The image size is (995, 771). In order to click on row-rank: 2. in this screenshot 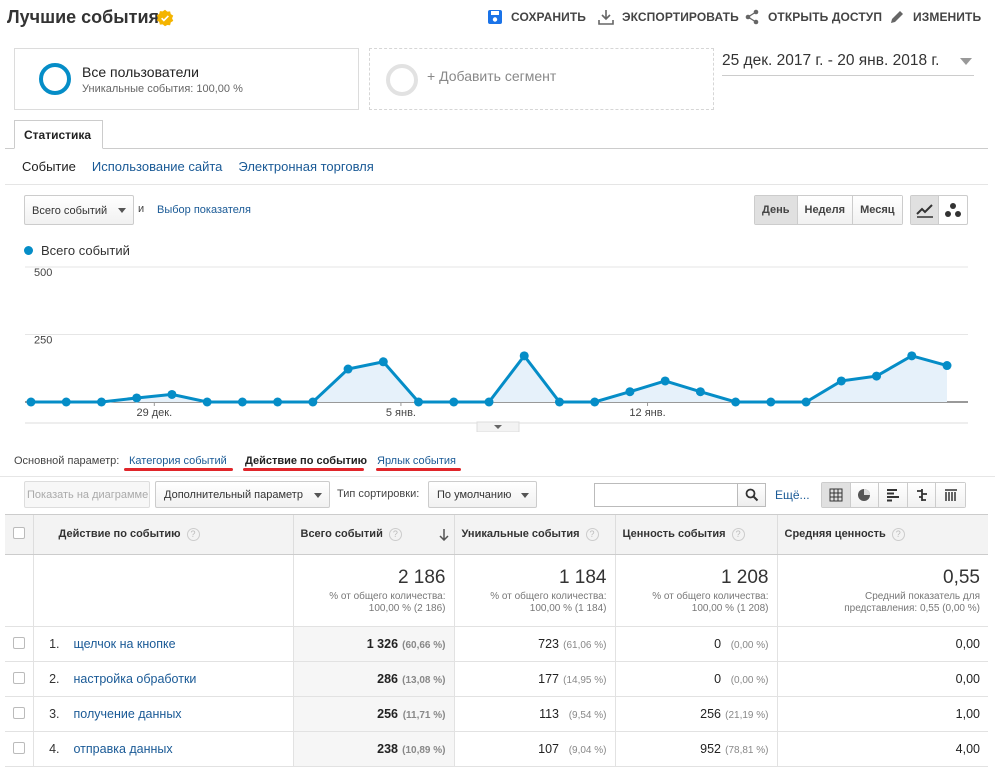, I will do `click(54, 679)`.